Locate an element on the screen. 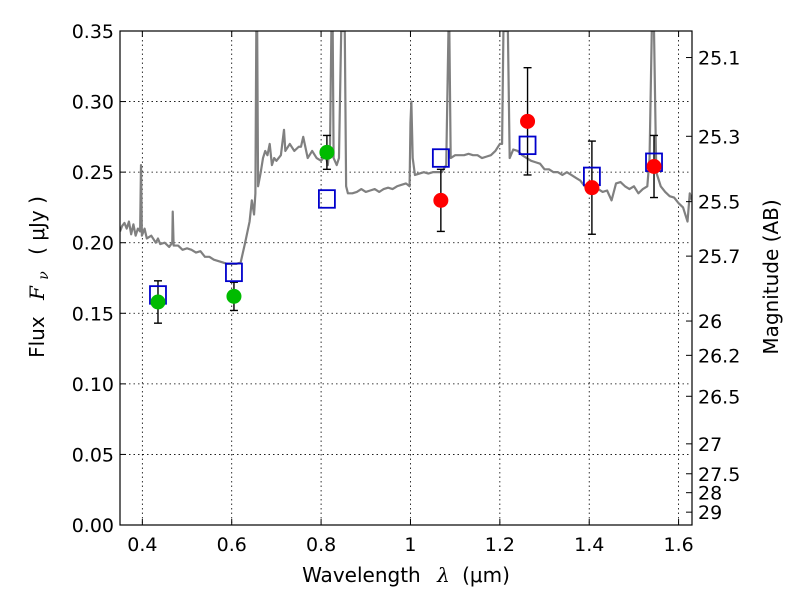 This screenshot has width=800, height=600. y-axis-label: Flux F ν ( μJy ) is located at coordinates (39, 277).